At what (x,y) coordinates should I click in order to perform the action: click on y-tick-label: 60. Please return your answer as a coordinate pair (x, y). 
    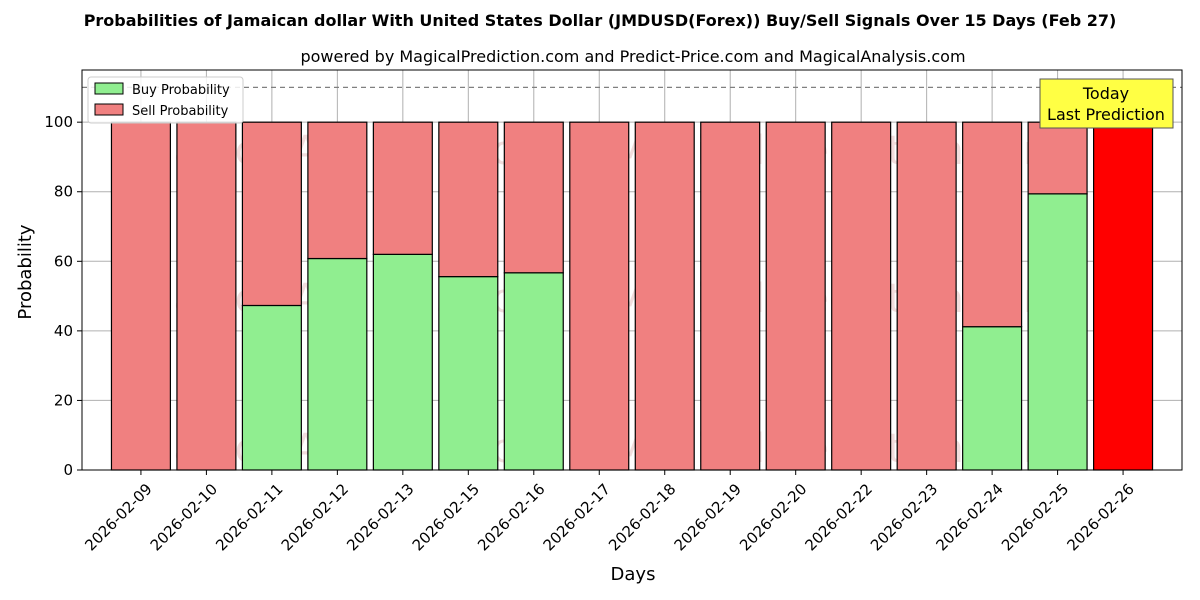
    Looking at the image, I should click on (63, 261).